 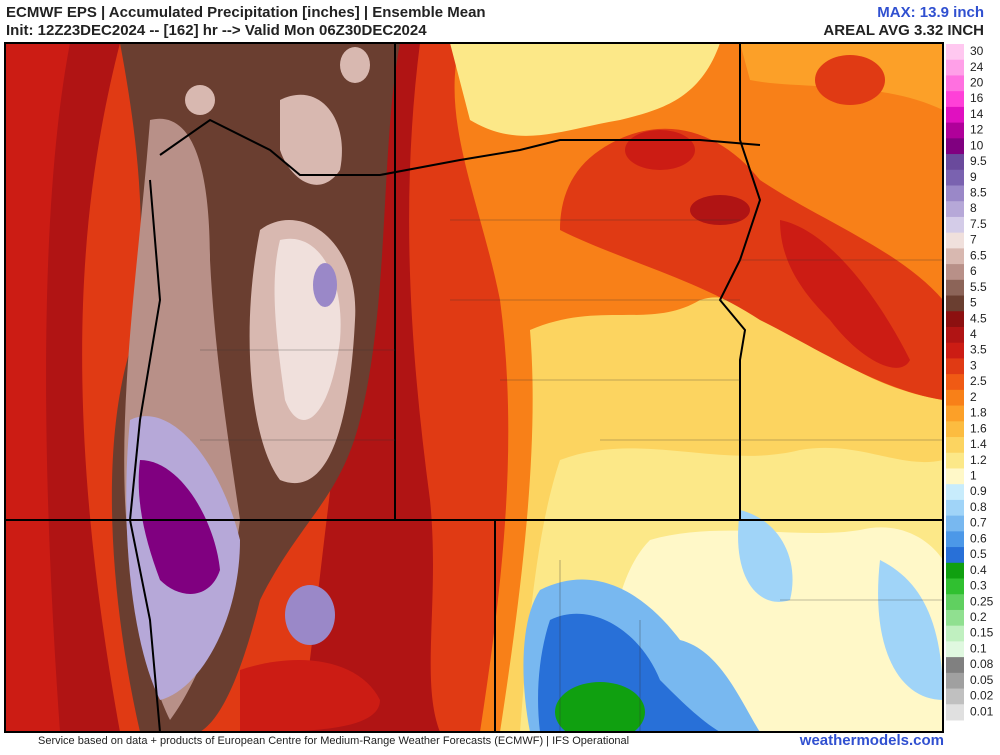 What do you see at coordinates (977, 82) in the screenshot?
I see `legend-label: 20` at bounding box center [977, 82].